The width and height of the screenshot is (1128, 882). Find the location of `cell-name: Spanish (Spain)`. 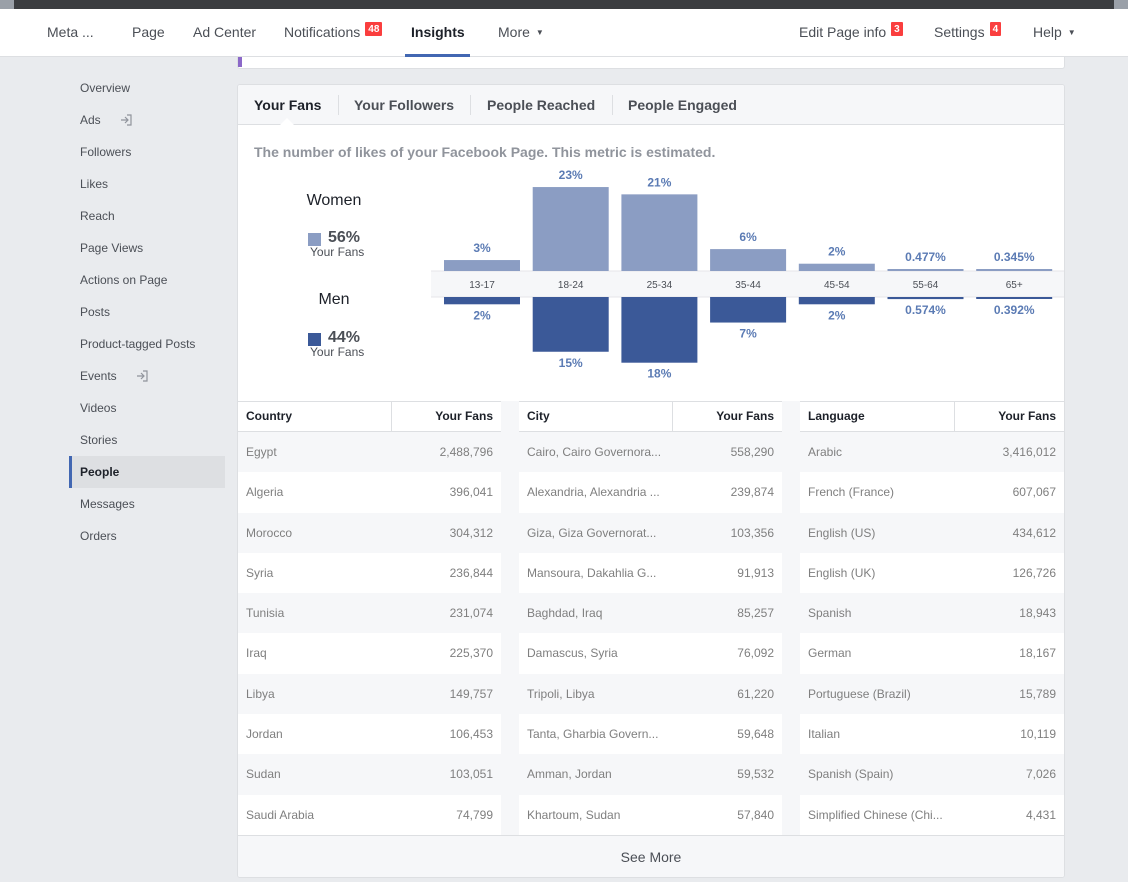

cell-name: Spanish (Spain) is located at coordinates (851, 774).